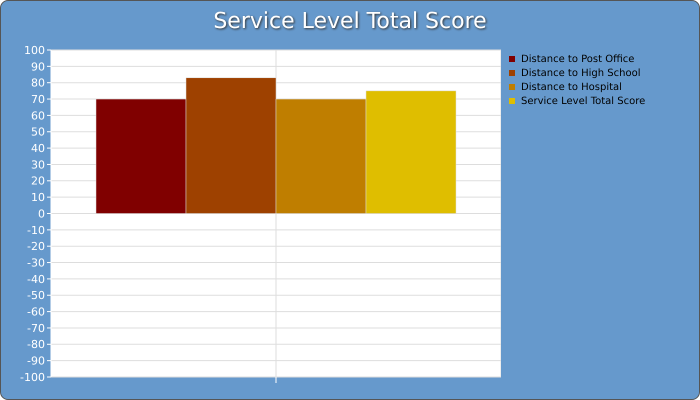 The width and height of the screenshot is (700, 400). I want to click on y-tick-label: -40, so click(36, 279).